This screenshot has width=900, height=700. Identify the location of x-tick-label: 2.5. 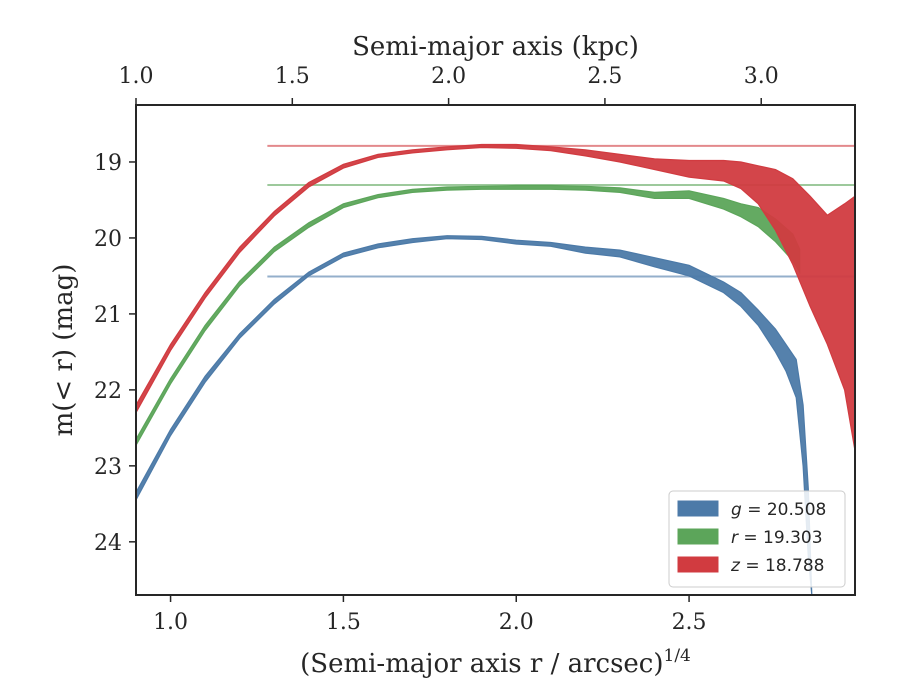
(689, 622).